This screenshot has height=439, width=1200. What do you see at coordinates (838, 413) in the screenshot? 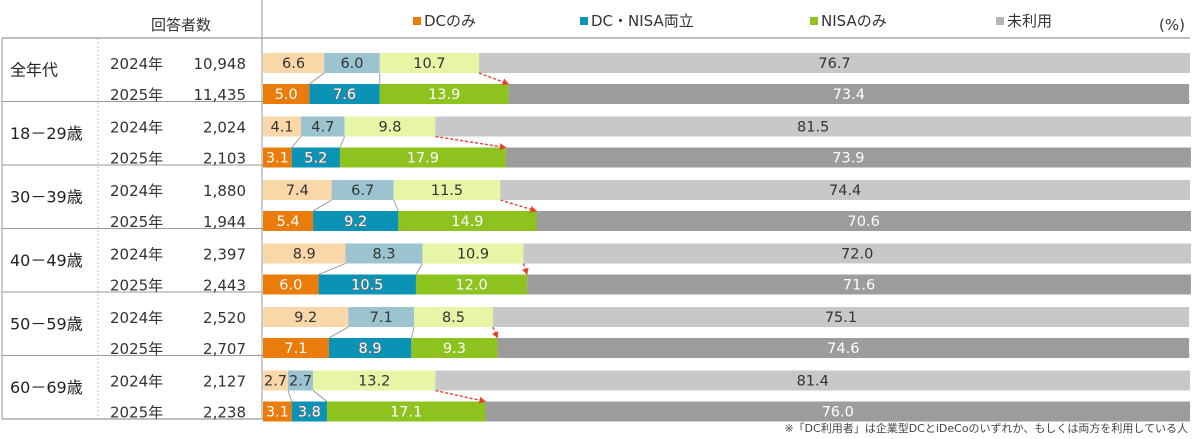
I see `value-label-unused: 76.0` at bounding box center [838, 413].